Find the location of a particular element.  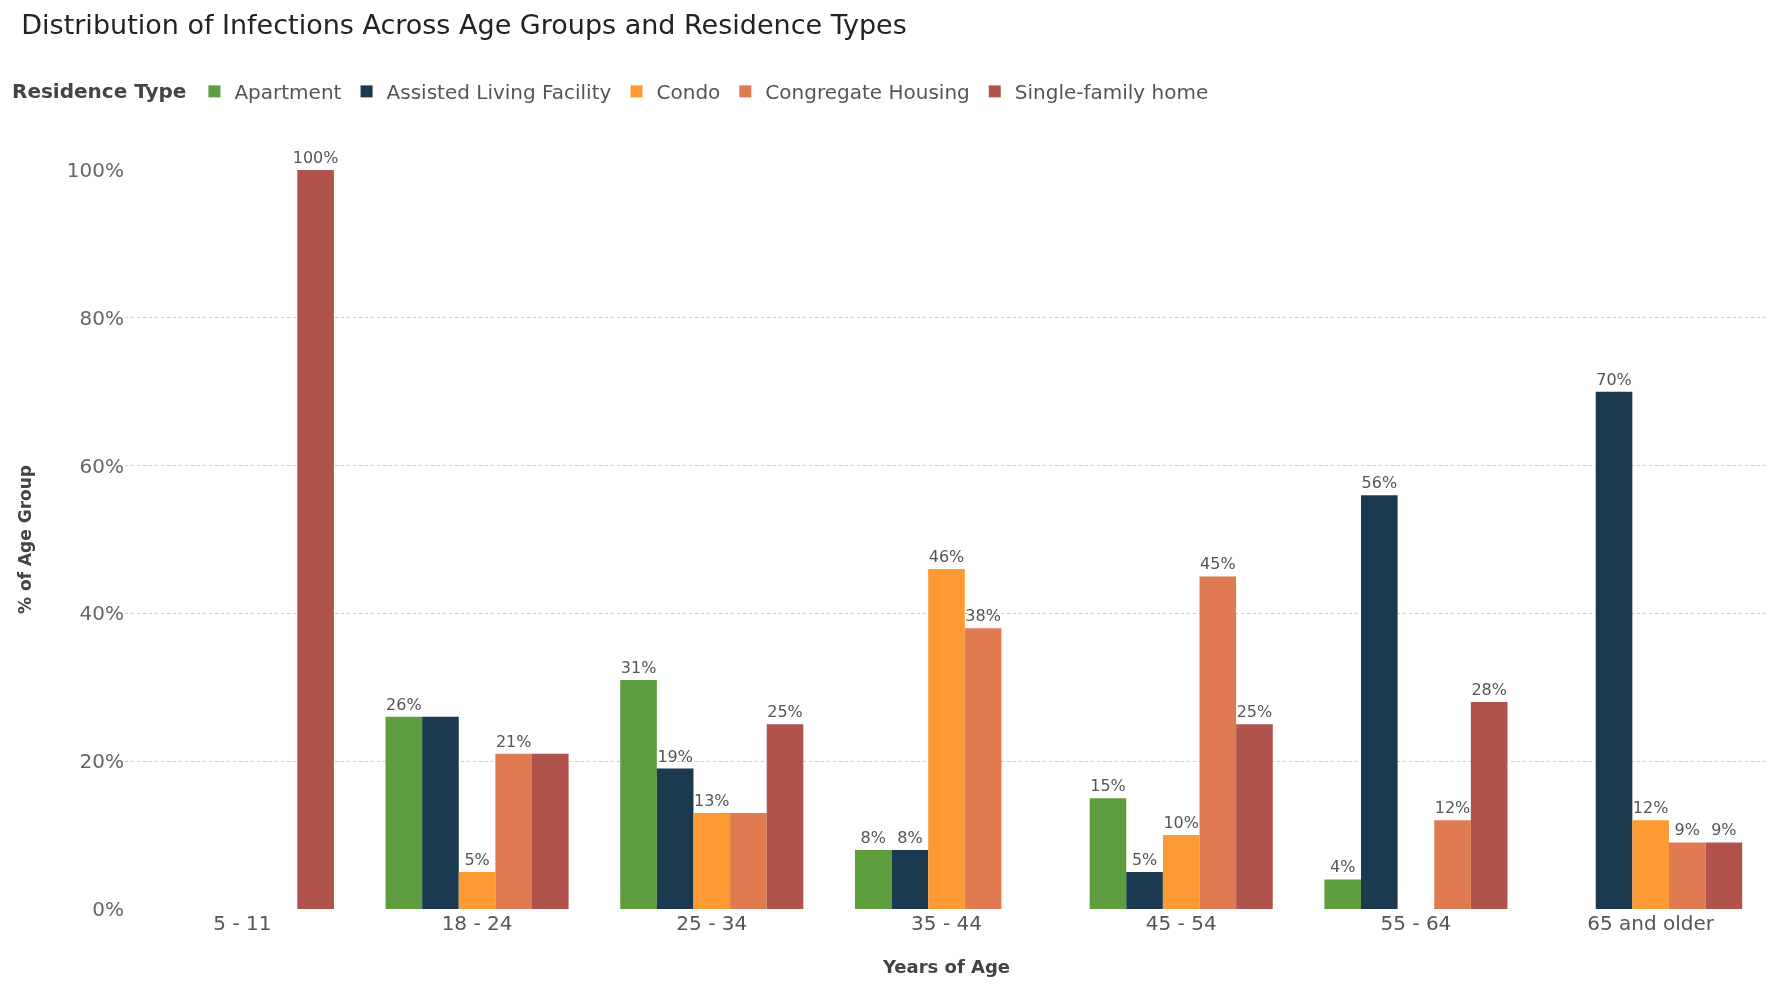

data-label: 56% is located at coordinates (1379, 483).